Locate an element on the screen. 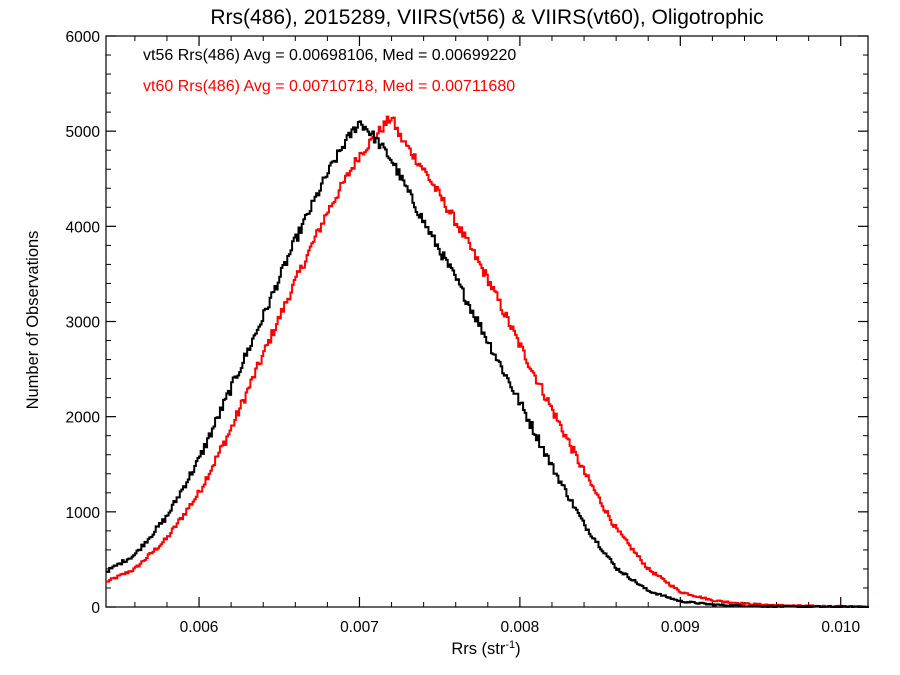  y-tick-label: 0 is located at coordinates (95, 608).